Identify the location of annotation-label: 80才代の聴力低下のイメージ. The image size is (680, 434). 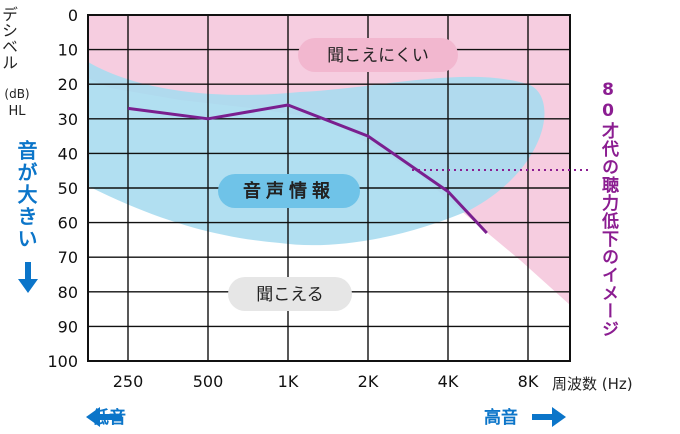
(608, 209).